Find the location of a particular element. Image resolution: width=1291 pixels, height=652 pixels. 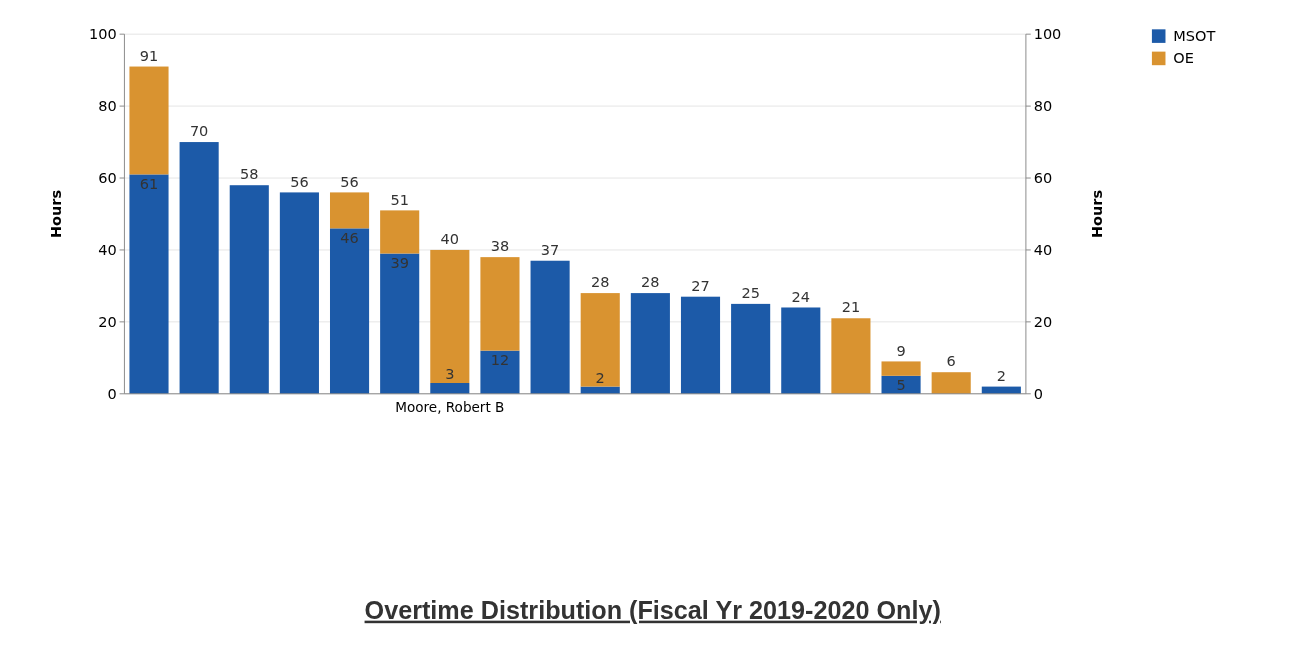

y-tick-label: 60 is located at coordinates (107, 178).